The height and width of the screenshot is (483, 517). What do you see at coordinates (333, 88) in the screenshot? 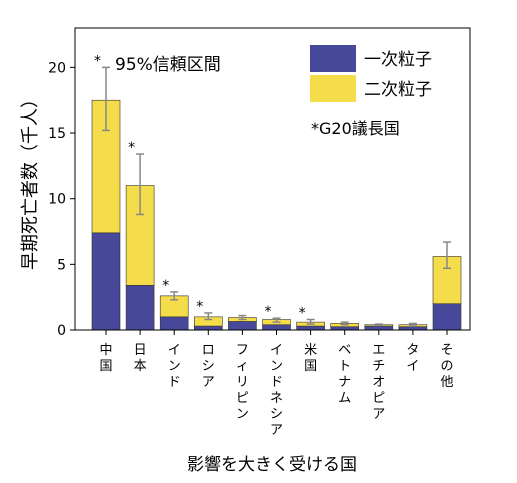
I see `legend-swatch-secondary` at bounding box center [333, 88].